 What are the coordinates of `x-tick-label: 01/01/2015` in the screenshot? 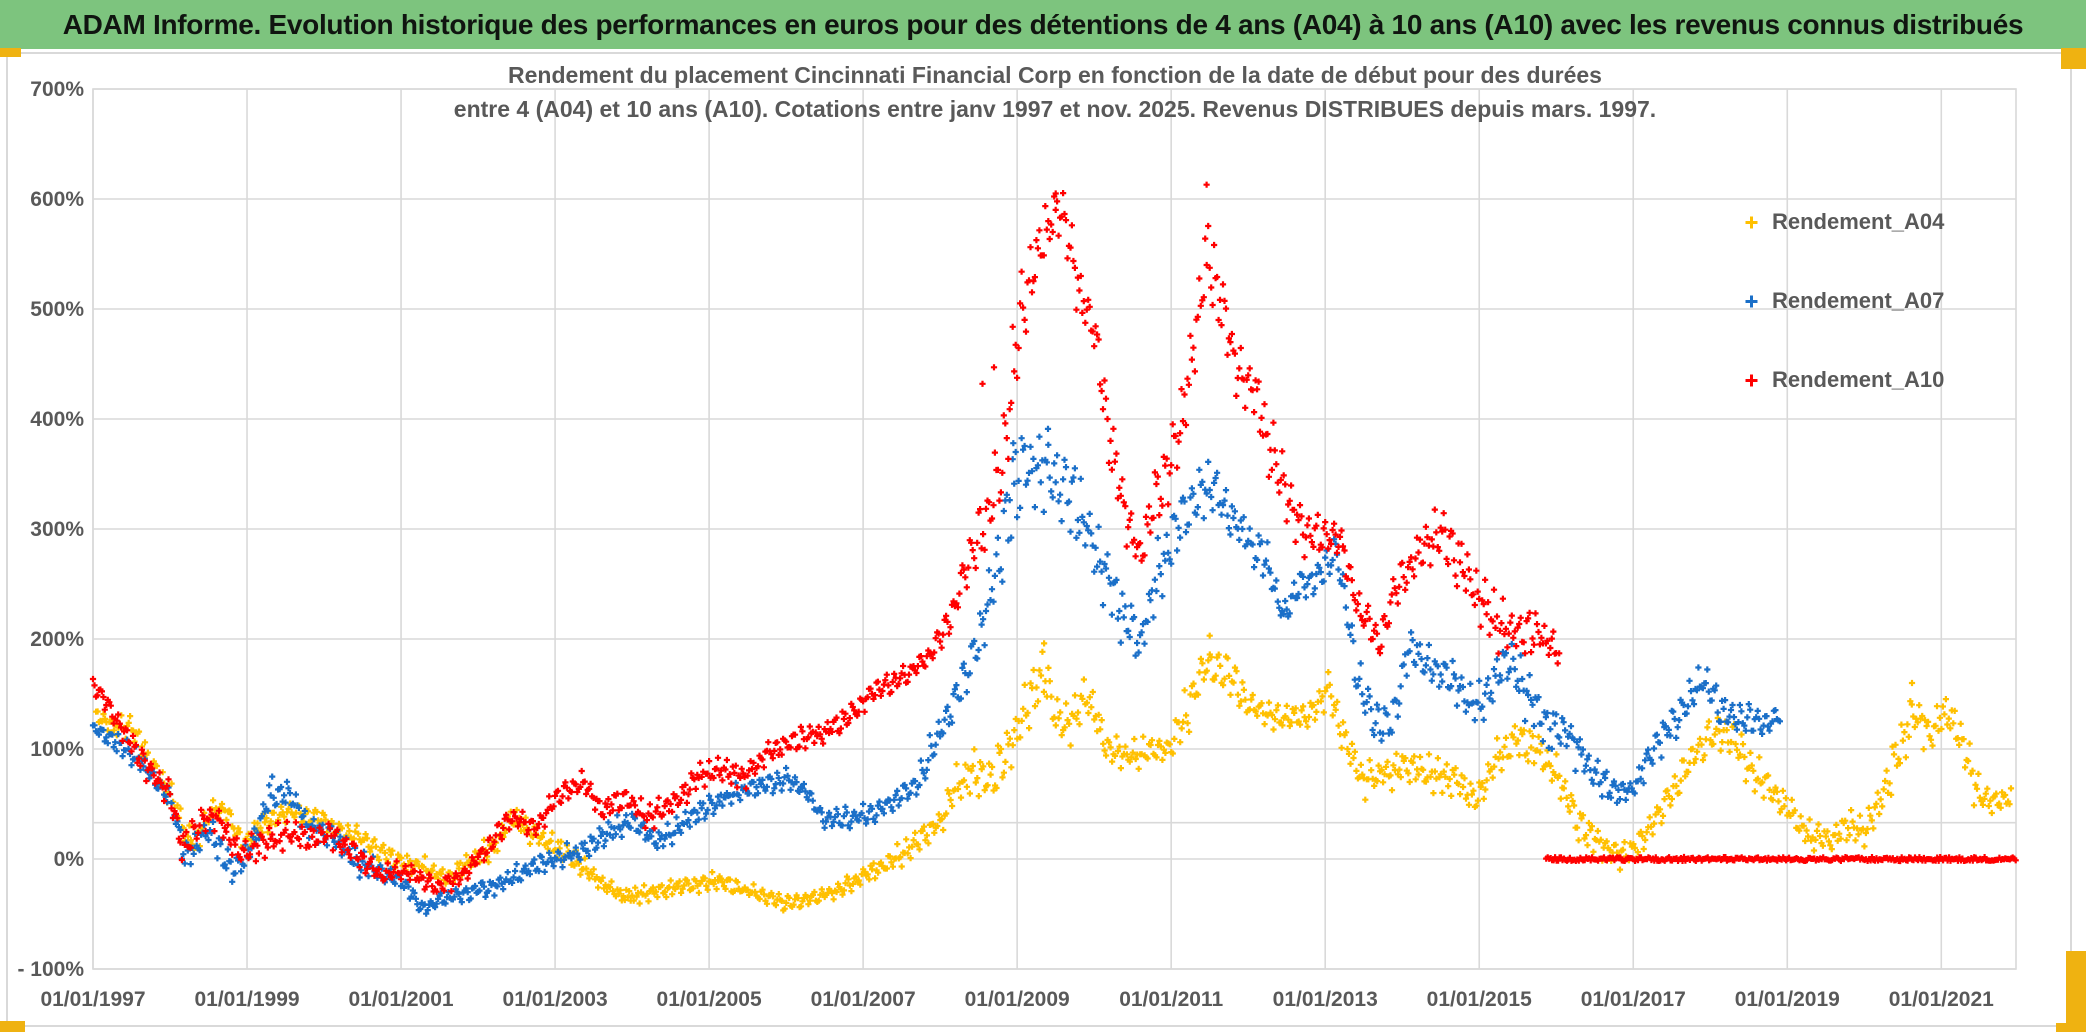 It's located at (1479, 999).